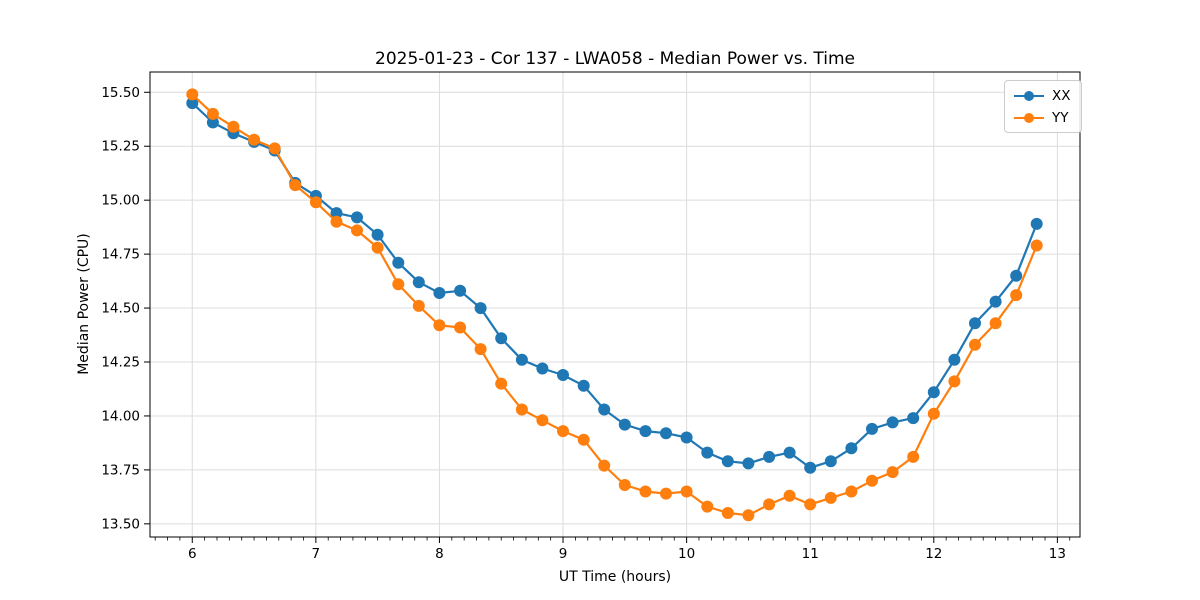  What do you see at coordinates (1061, 95) in the screenshot?
I see `legend-label-xx: XX` at bounding box center [1061, 95].